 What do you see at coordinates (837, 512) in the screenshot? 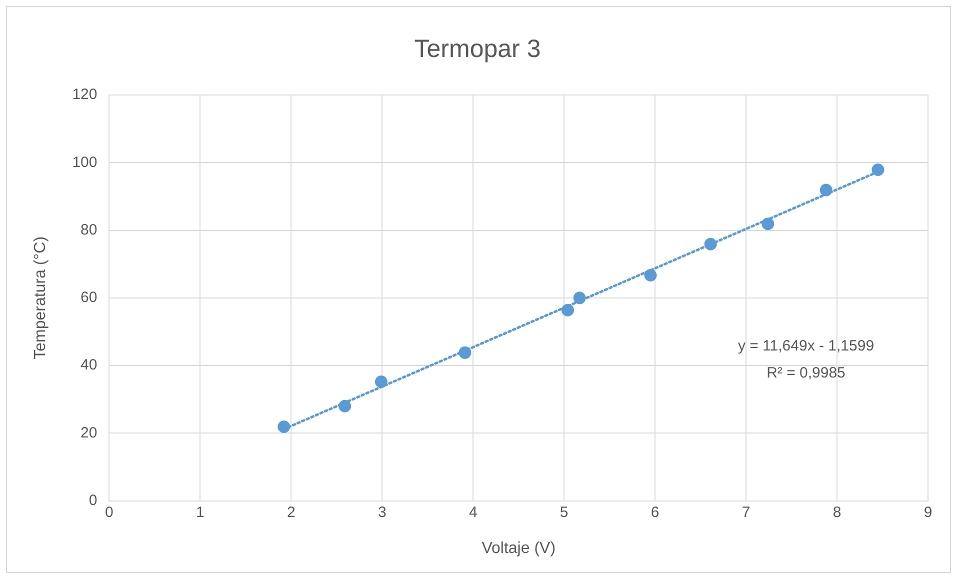
I see `x-tick-label: 8` at bounding box center [837, 512].